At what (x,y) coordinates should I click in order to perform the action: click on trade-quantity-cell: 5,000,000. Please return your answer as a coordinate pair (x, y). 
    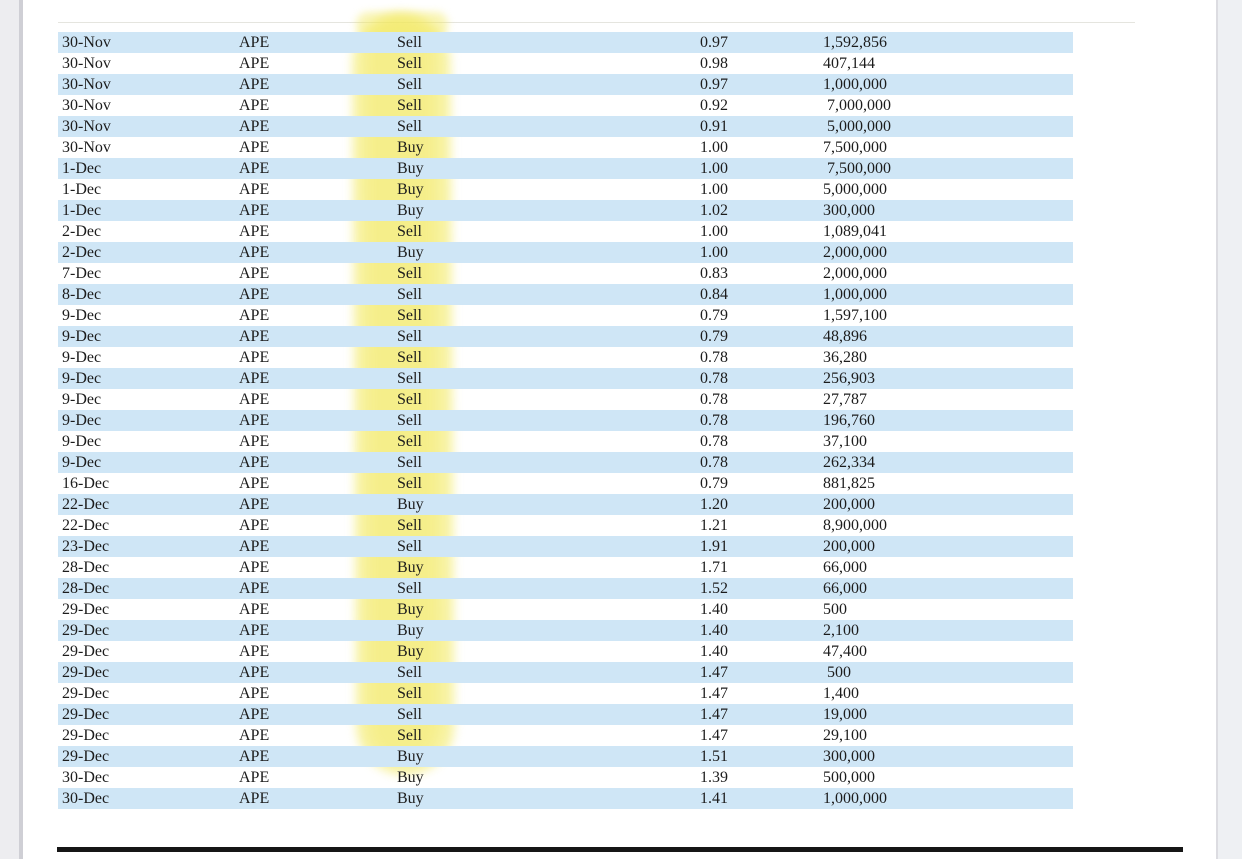
    Looking at the image, I should click on (857, 126).